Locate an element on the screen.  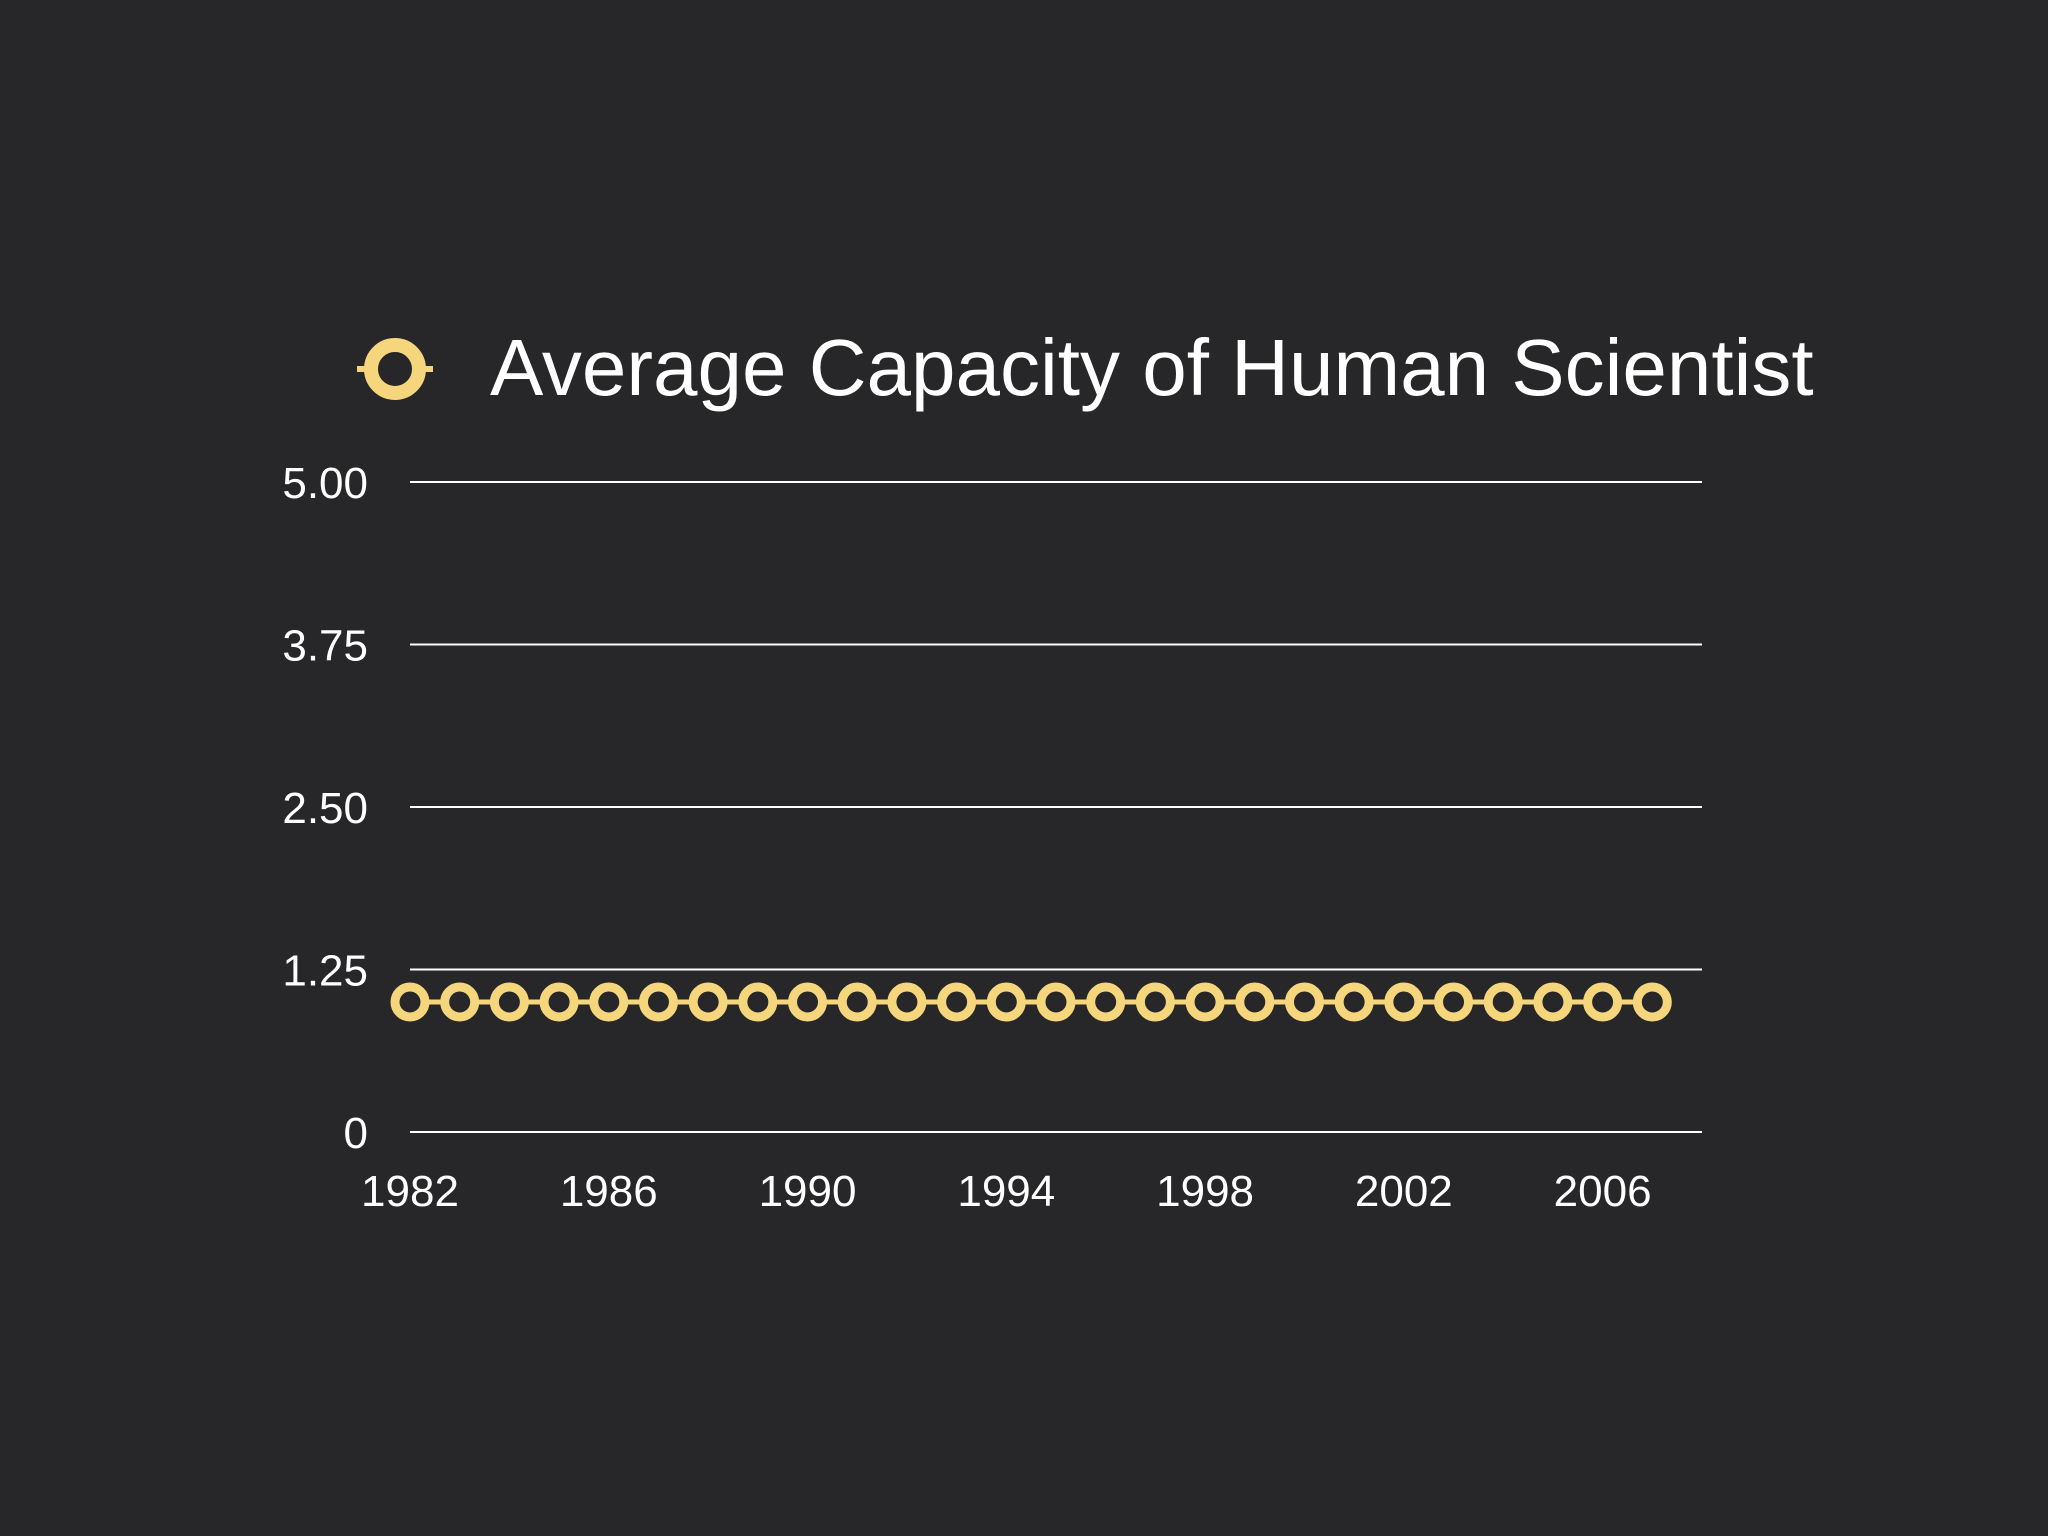
y-axis-tick-labels: 0 1.25 2.50 3.75 5.00 is located at coordinates (325, 808).